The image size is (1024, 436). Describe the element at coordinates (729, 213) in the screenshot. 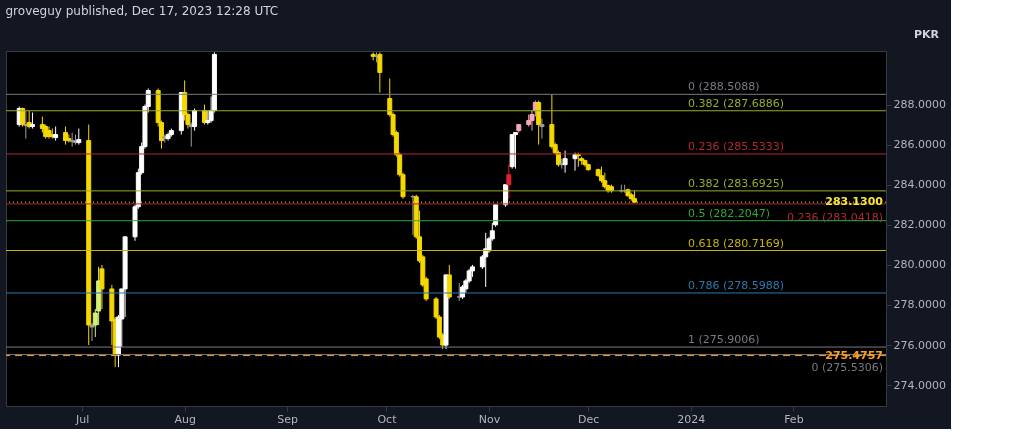

I see `ref-line-label: 0.5 (282.2047)` at that location.